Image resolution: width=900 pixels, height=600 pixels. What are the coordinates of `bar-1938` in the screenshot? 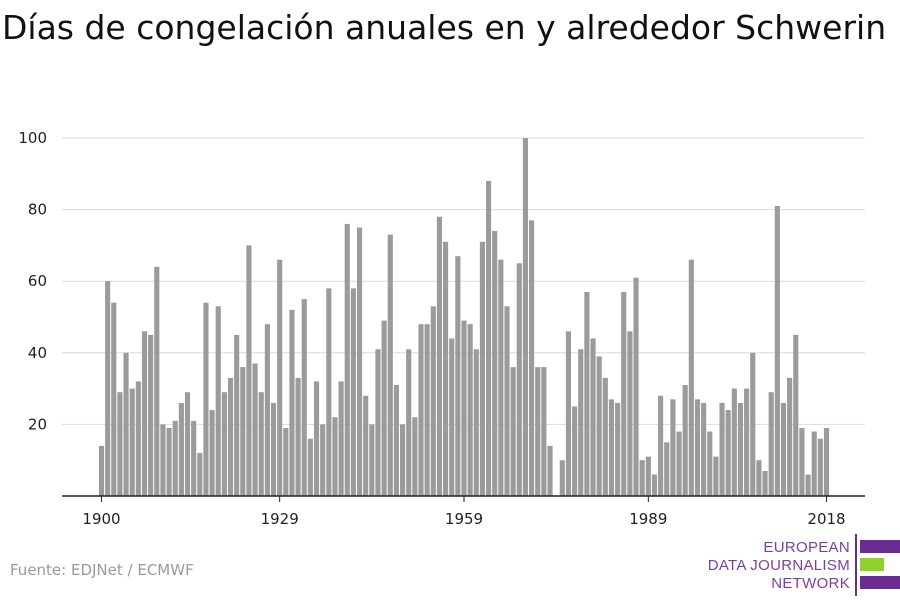 It's located at (335, 456).